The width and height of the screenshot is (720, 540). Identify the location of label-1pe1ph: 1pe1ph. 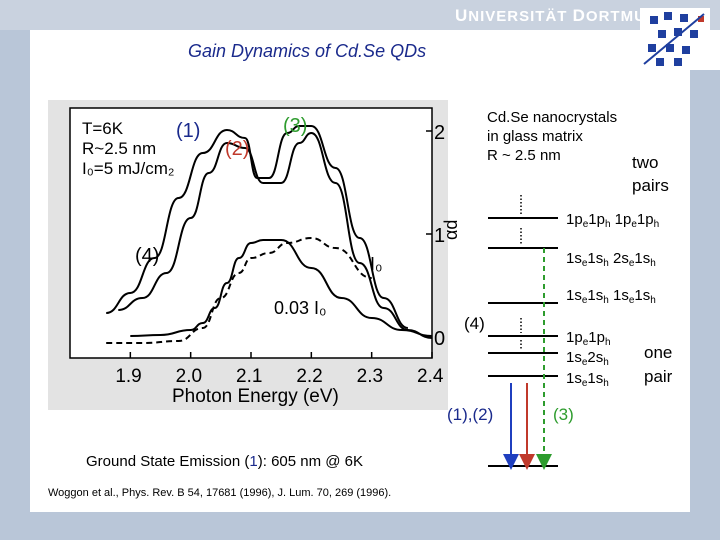
(588, 338).